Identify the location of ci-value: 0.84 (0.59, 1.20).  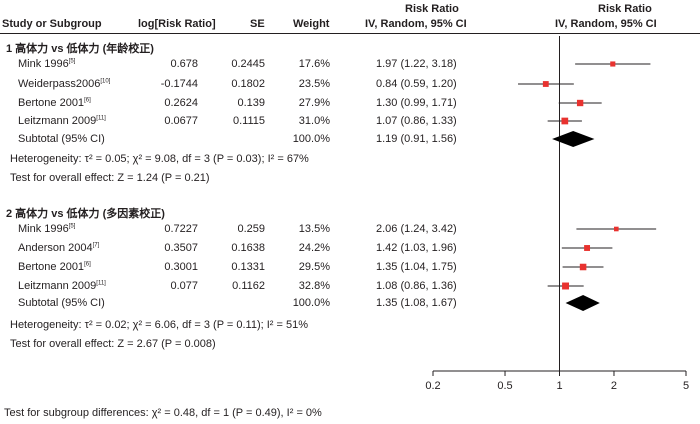
(416, 84).